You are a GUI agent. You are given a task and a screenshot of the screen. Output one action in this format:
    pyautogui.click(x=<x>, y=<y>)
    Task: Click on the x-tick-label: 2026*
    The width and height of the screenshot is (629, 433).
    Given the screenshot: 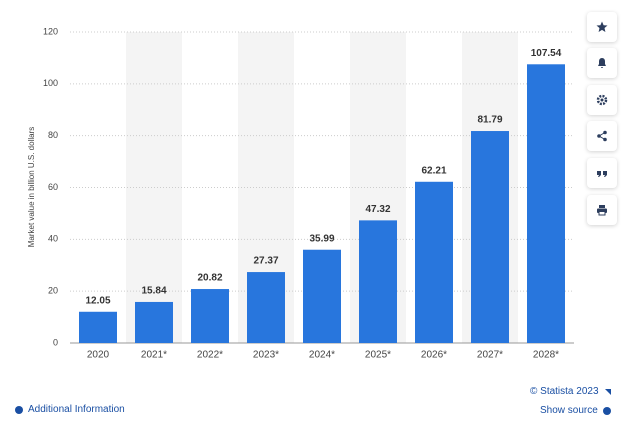 What is the action you would take?
    pyautogui.click(x=434, y=355)
    